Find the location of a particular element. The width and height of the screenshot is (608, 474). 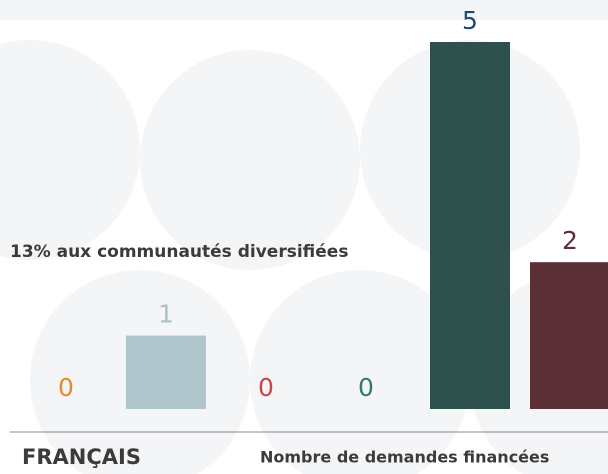

value-label: 1 is located at coordinates (166, 314).